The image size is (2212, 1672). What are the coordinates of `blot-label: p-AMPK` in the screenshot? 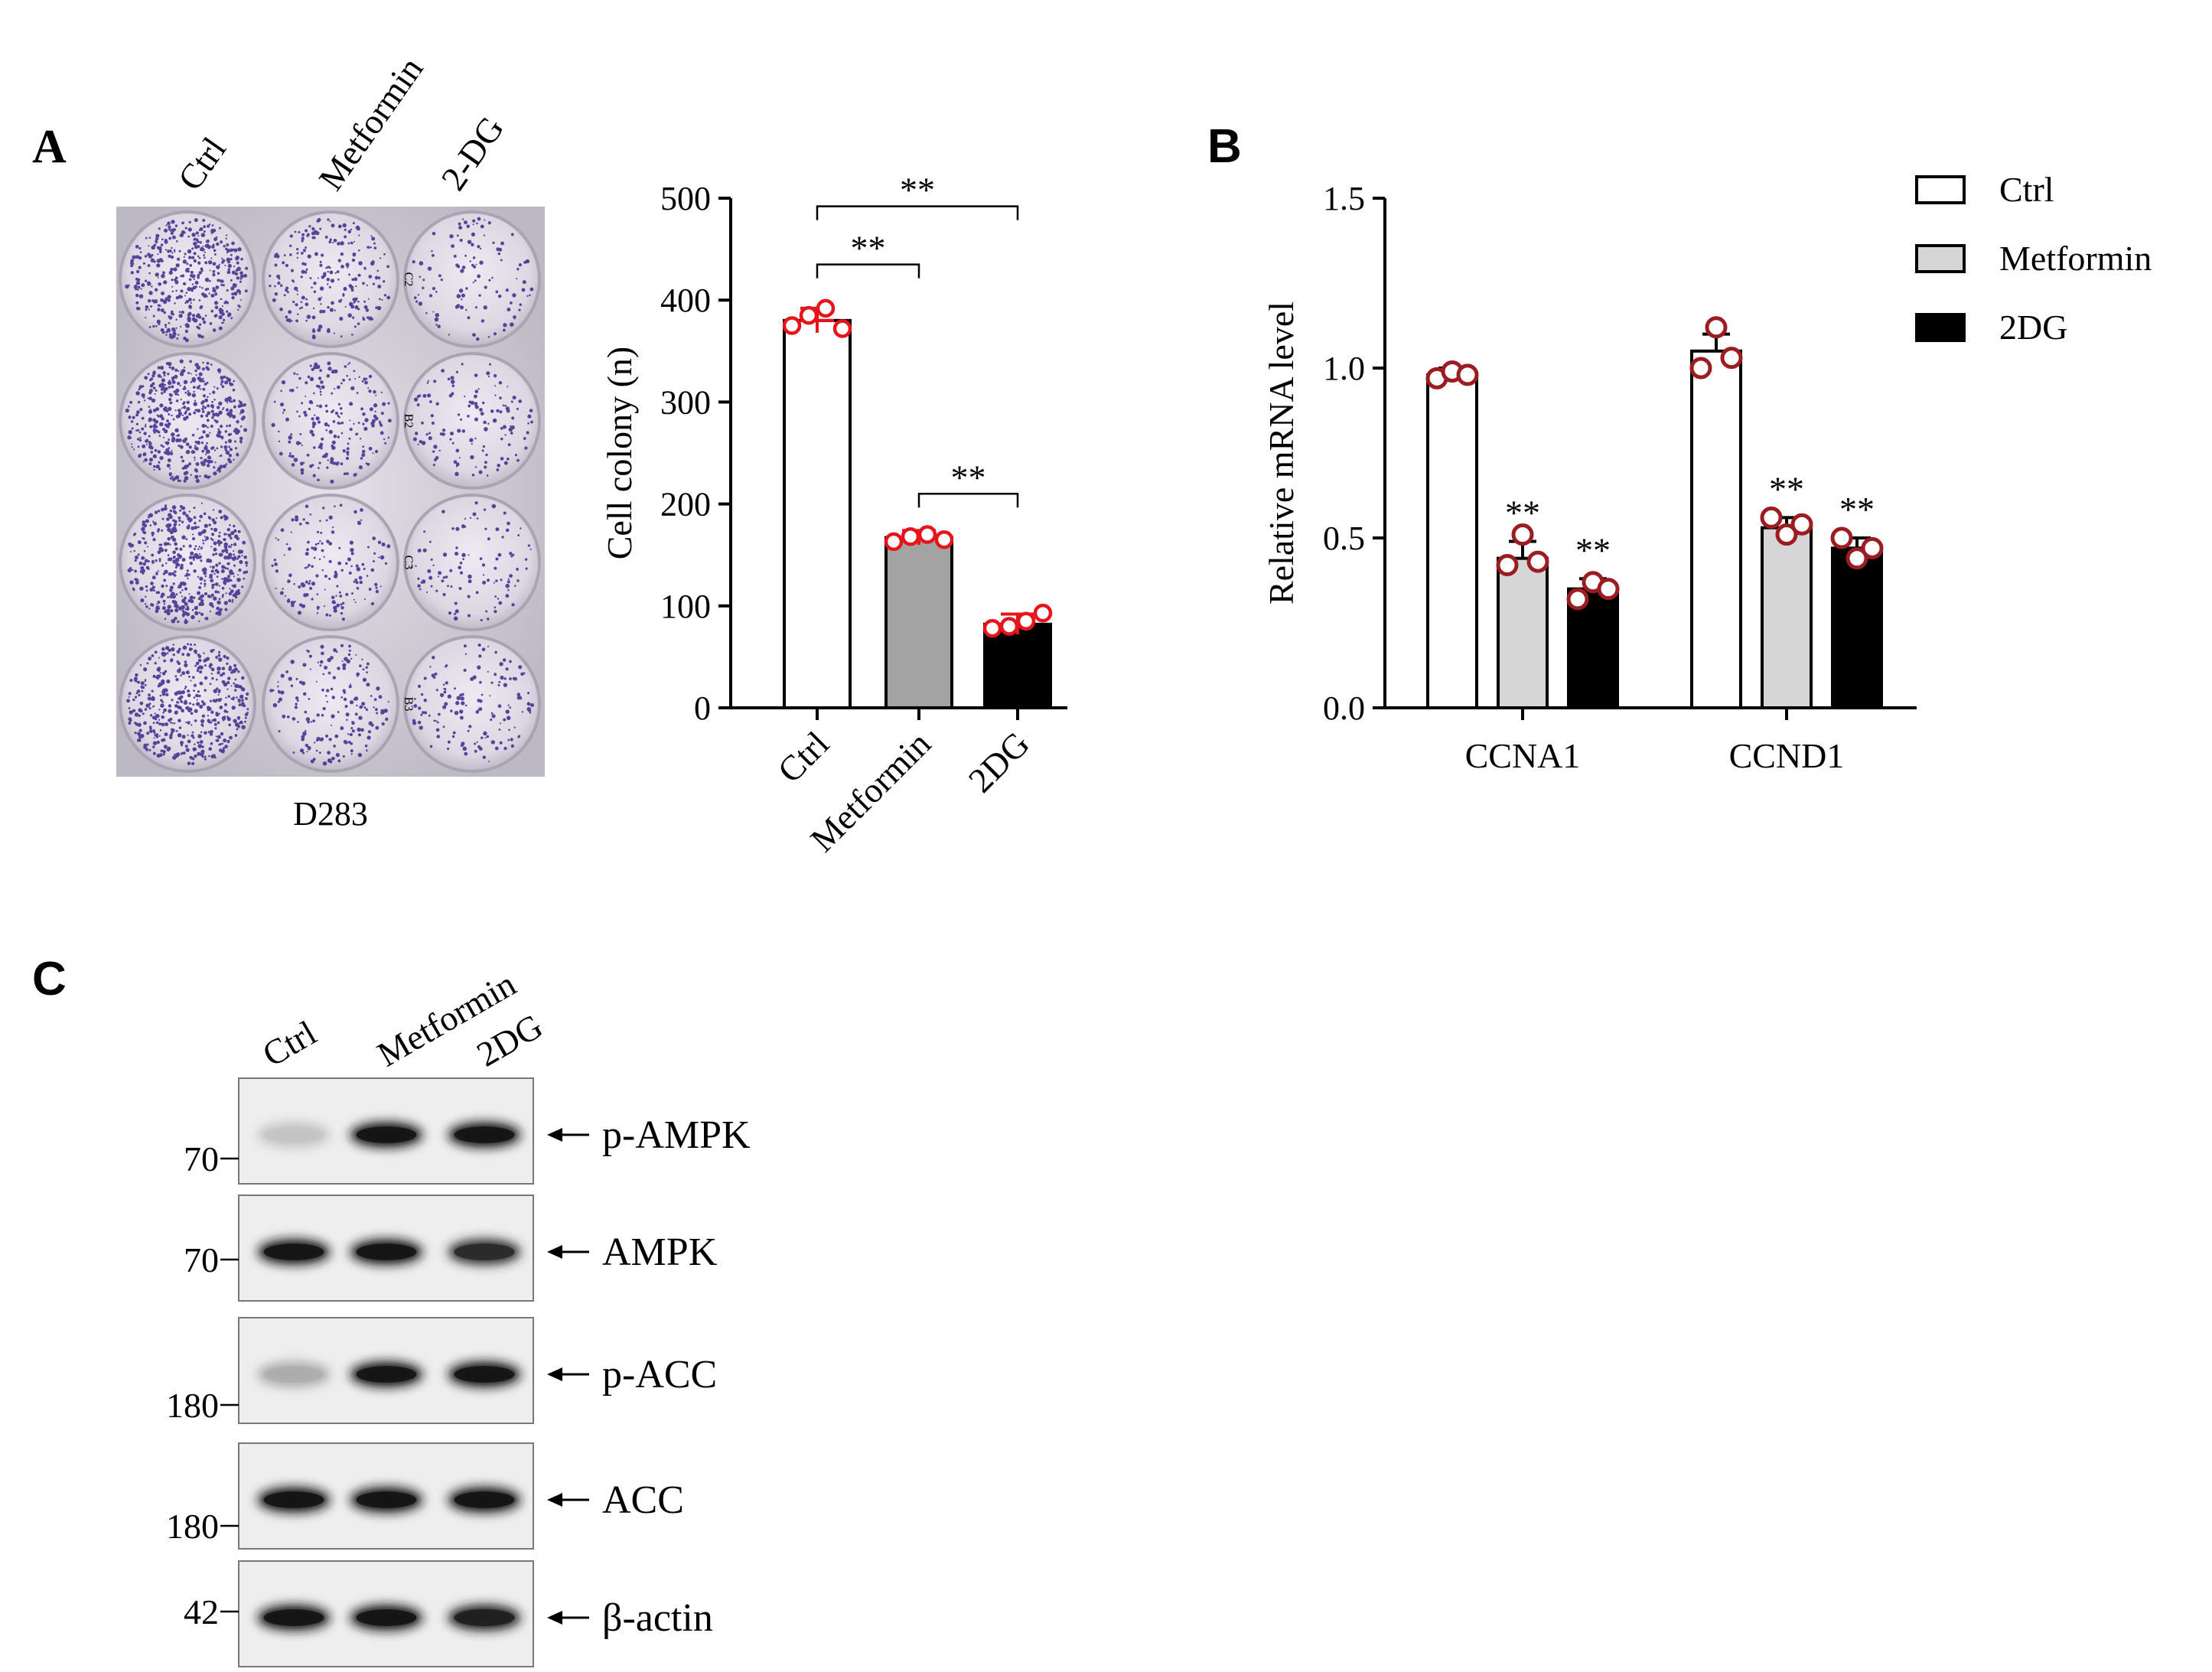 It's located at (676, 1135).